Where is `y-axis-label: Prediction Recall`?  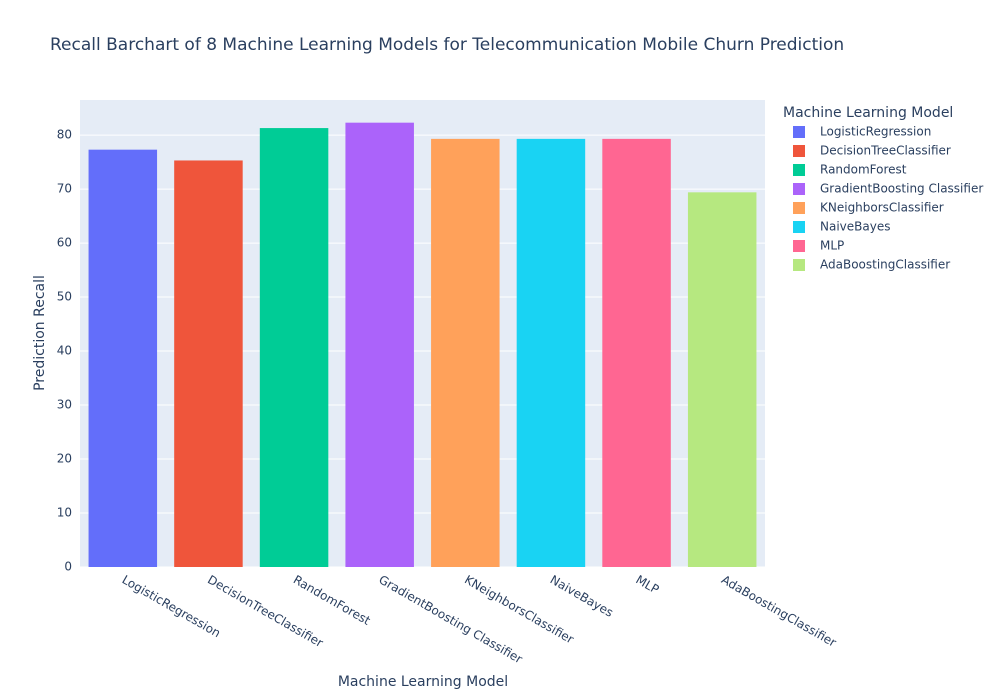
y-axis-label: Prediction Recall is located at coordinates (40, 333).